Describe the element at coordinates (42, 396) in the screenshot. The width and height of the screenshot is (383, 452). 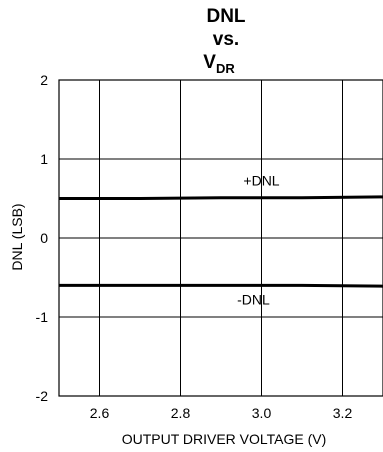
I see `y-tick-label: -2` at that location.